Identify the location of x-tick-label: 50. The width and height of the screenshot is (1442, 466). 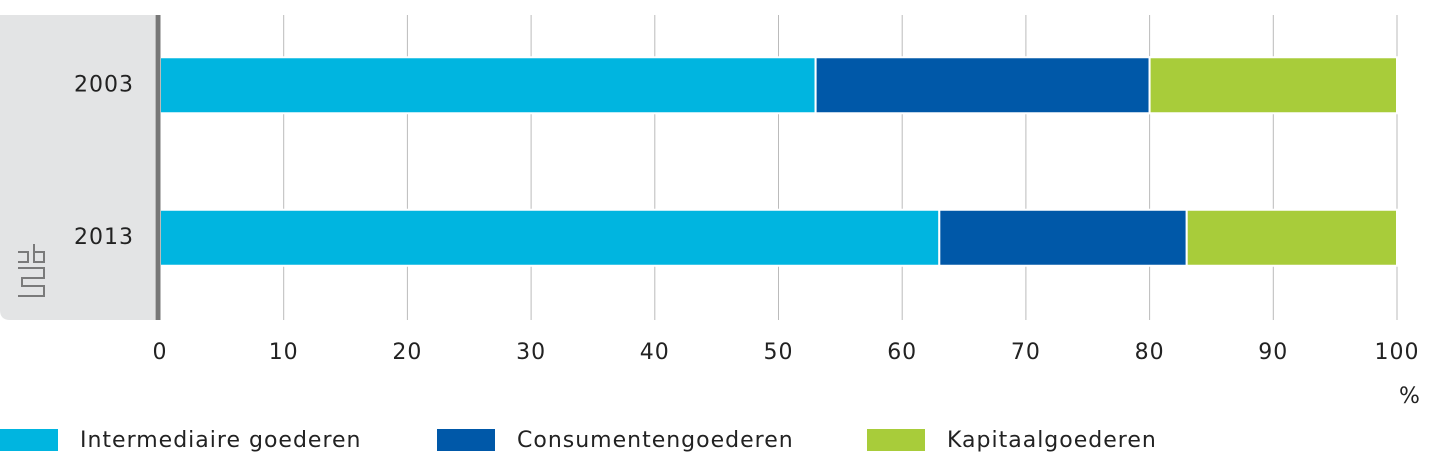
(779, 352).